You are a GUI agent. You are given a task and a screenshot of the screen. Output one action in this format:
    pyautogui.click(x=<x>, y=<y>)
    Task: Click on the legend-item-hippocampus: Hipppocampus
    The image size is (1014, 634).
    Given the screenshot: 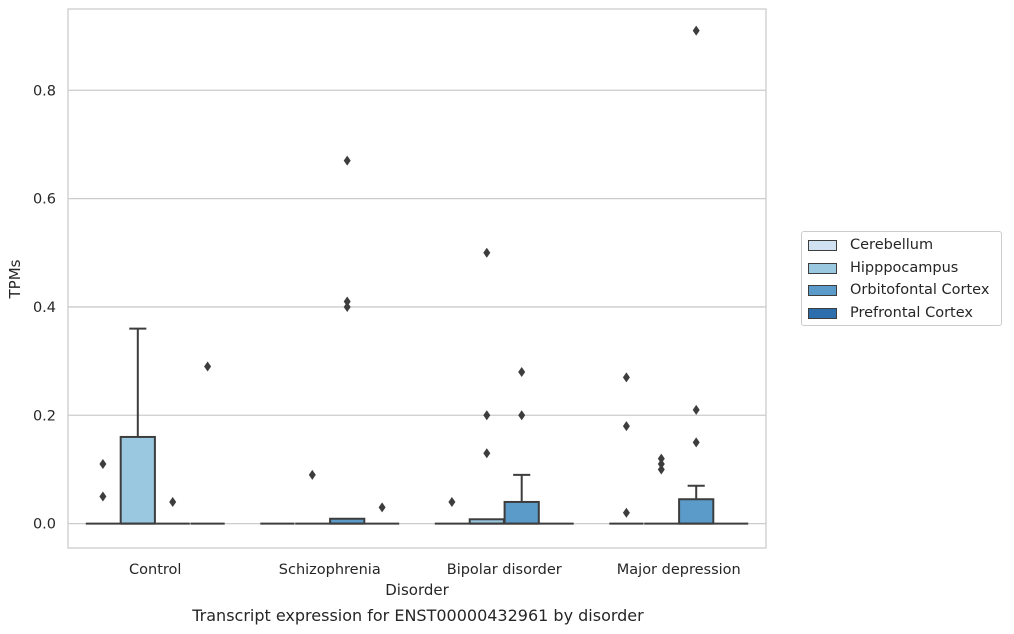 What is the action you would take?
    pyautogui.click(x=883, y=268)
    